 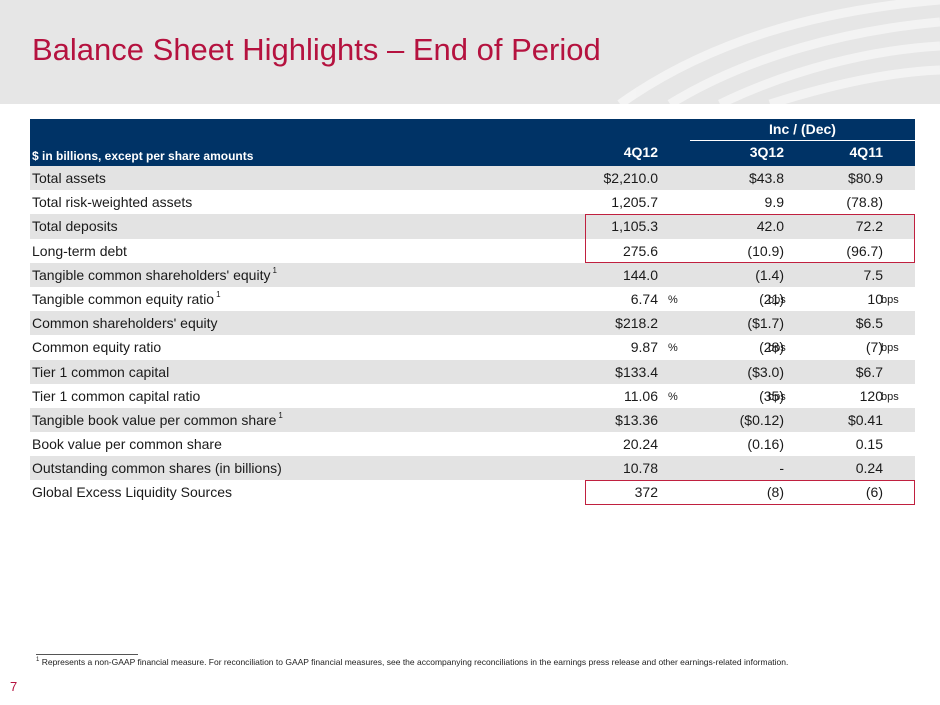 I want to click on value-4q12: 6.74, so click(x=644, y=298).